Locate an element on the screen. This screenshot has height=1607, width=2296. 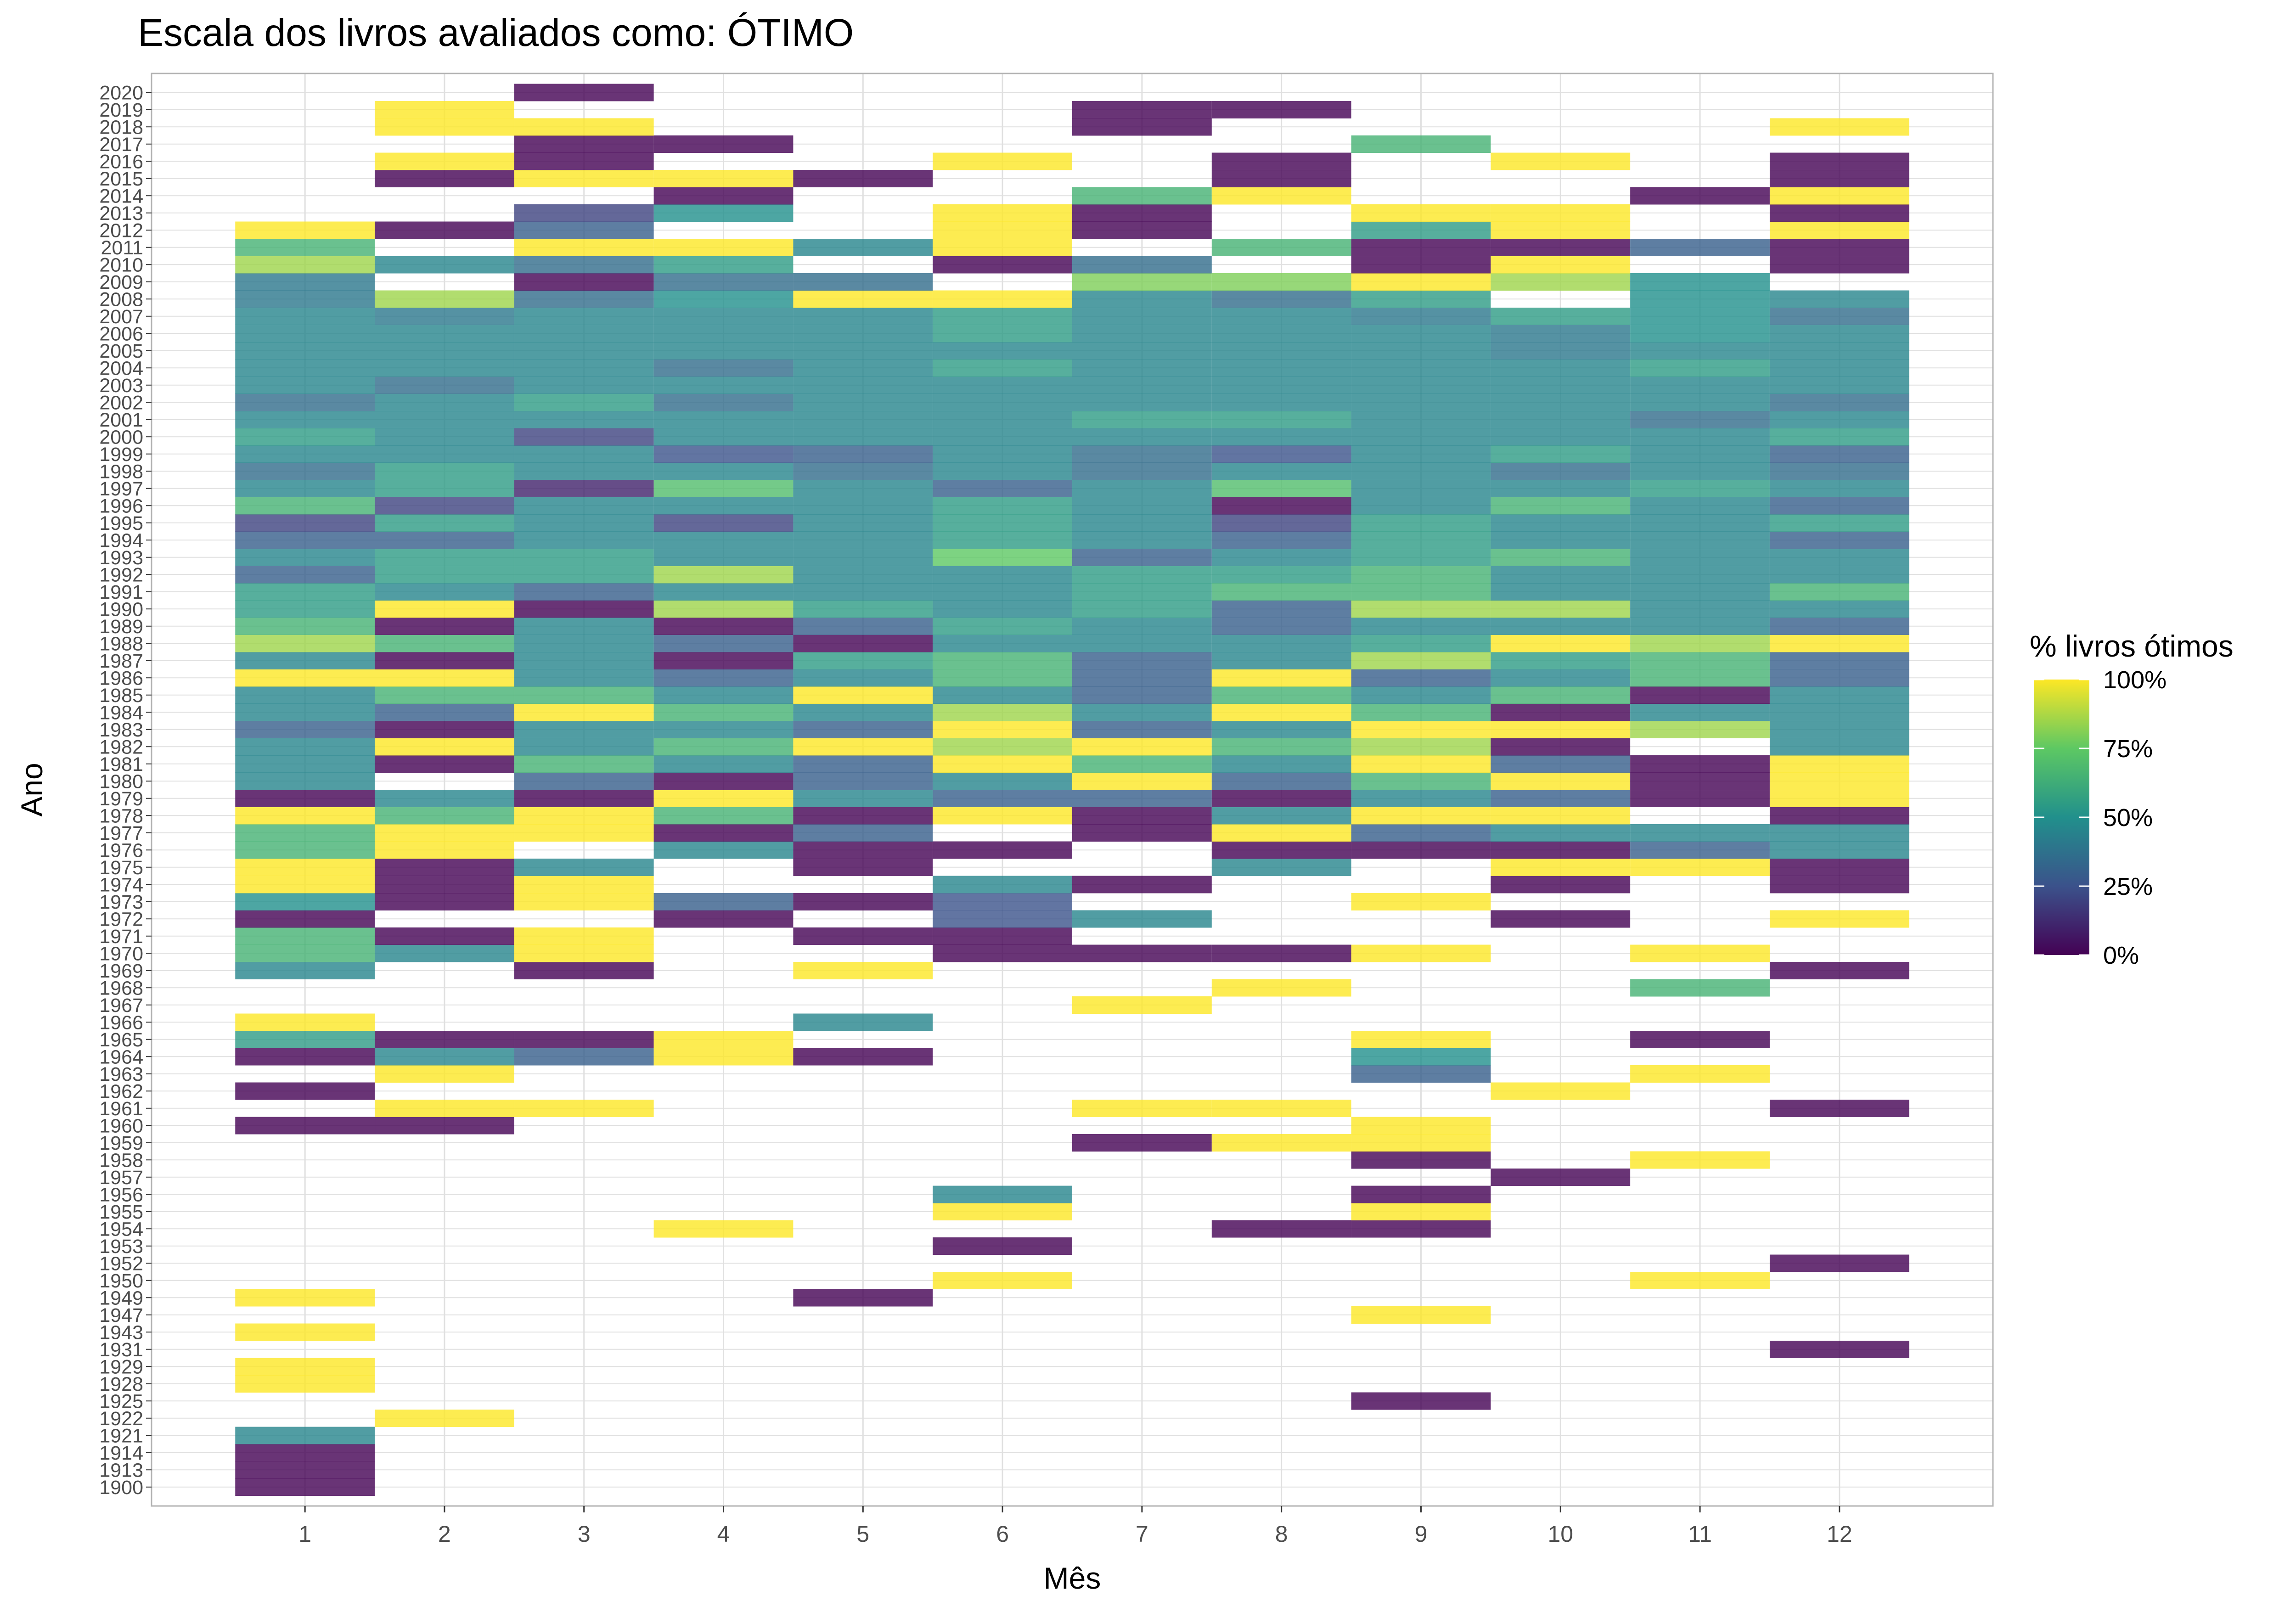
y-tick-label: 1900 is located at coordinates (121, 1488).